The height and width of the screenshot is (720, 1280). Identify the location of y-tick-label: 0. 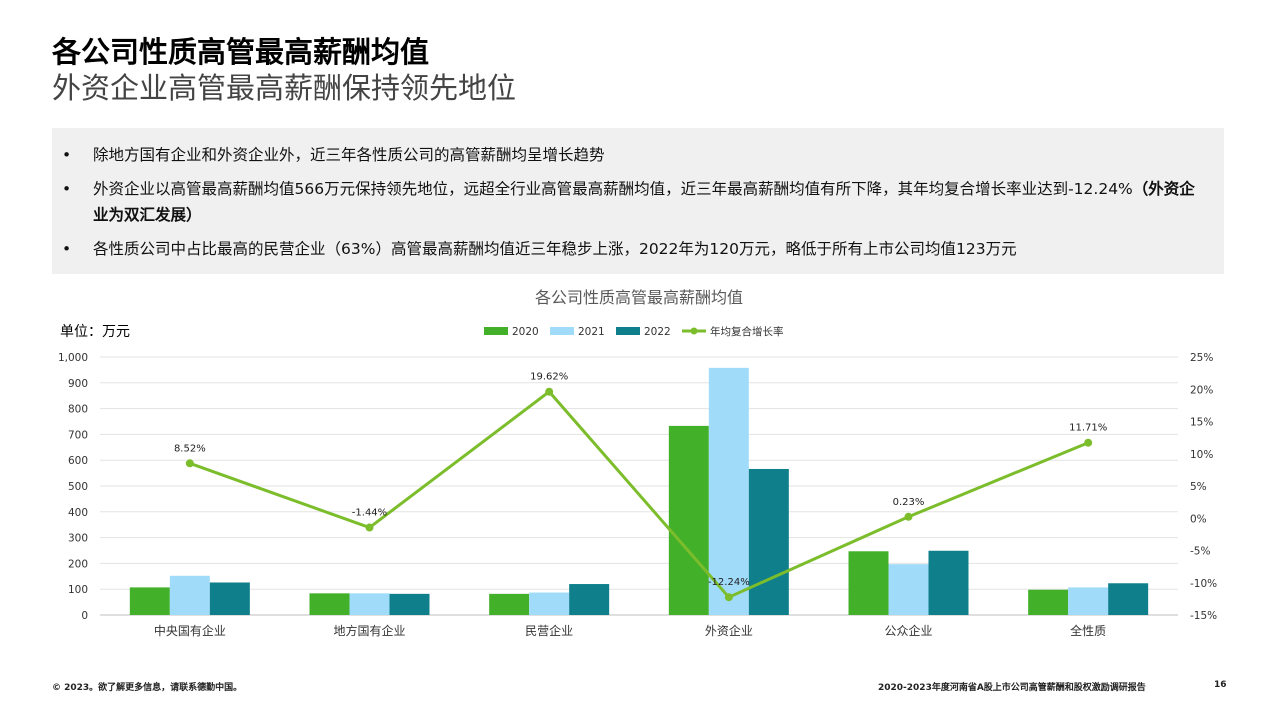
(84, 616).